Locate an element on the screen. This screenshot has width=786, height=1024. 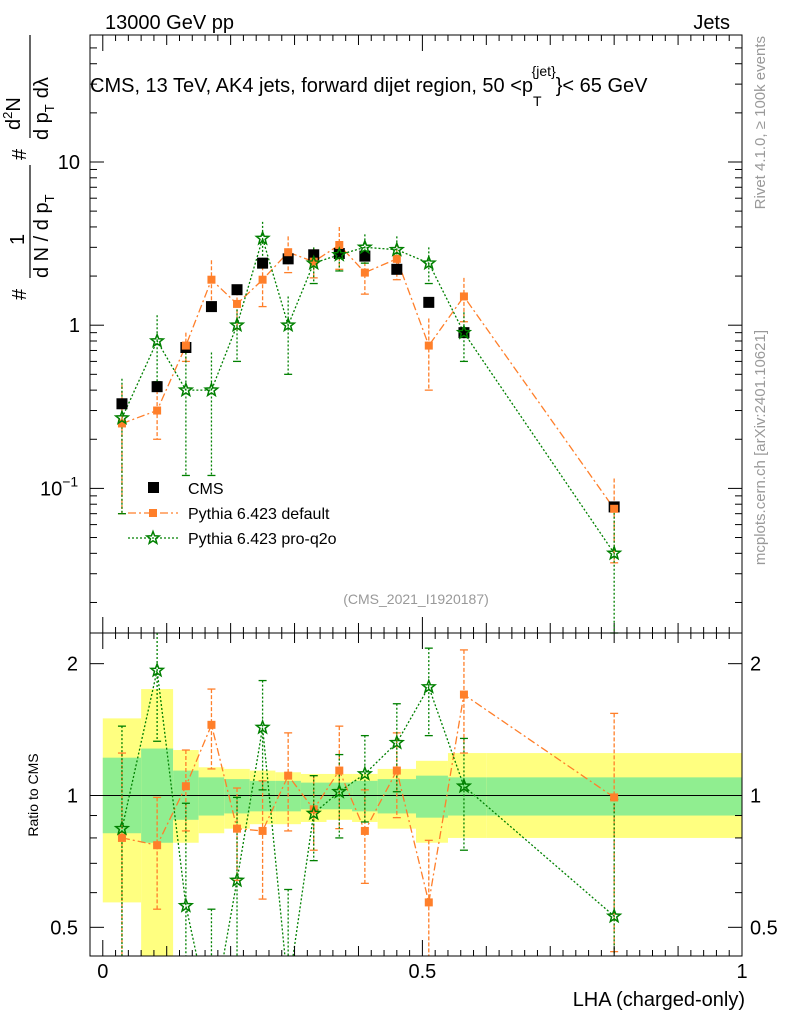
x-tick-label: 0.5 is located at coordinates (422, 972).